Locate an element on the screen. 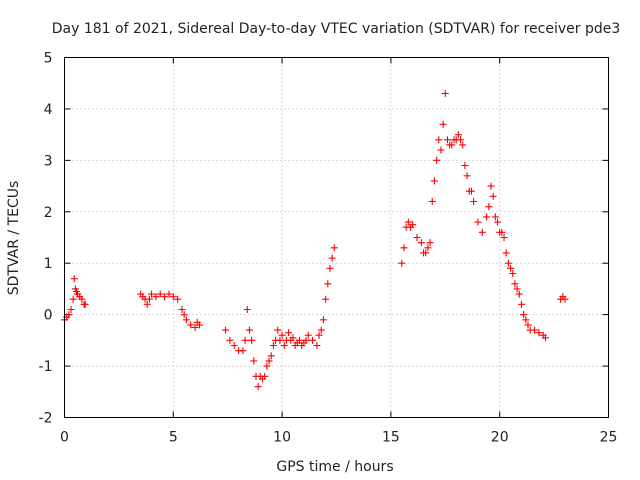  y-axis-label: SDTVAR / TECUs is located at coordinates (14, 238).